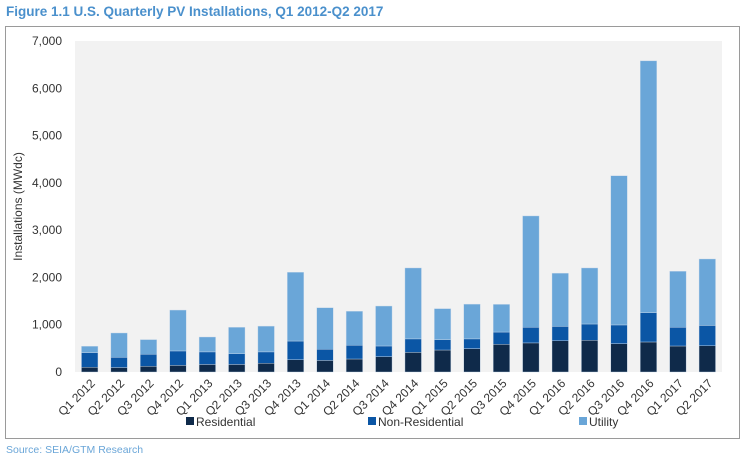 Image resolution: width=750 pixels, height=462 pixels. I want to click on y-tick-label: 4,000, so click(47, 183).